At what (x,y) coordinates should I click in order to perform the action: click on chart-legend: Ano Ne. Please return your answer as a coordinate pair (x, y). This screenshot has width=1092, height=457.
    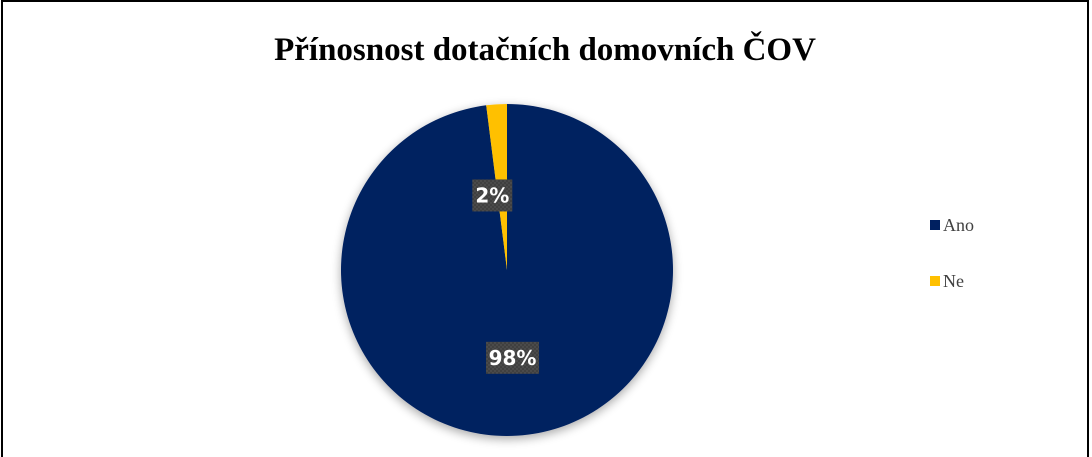
    Looking at the image, I should click on (952, 270).